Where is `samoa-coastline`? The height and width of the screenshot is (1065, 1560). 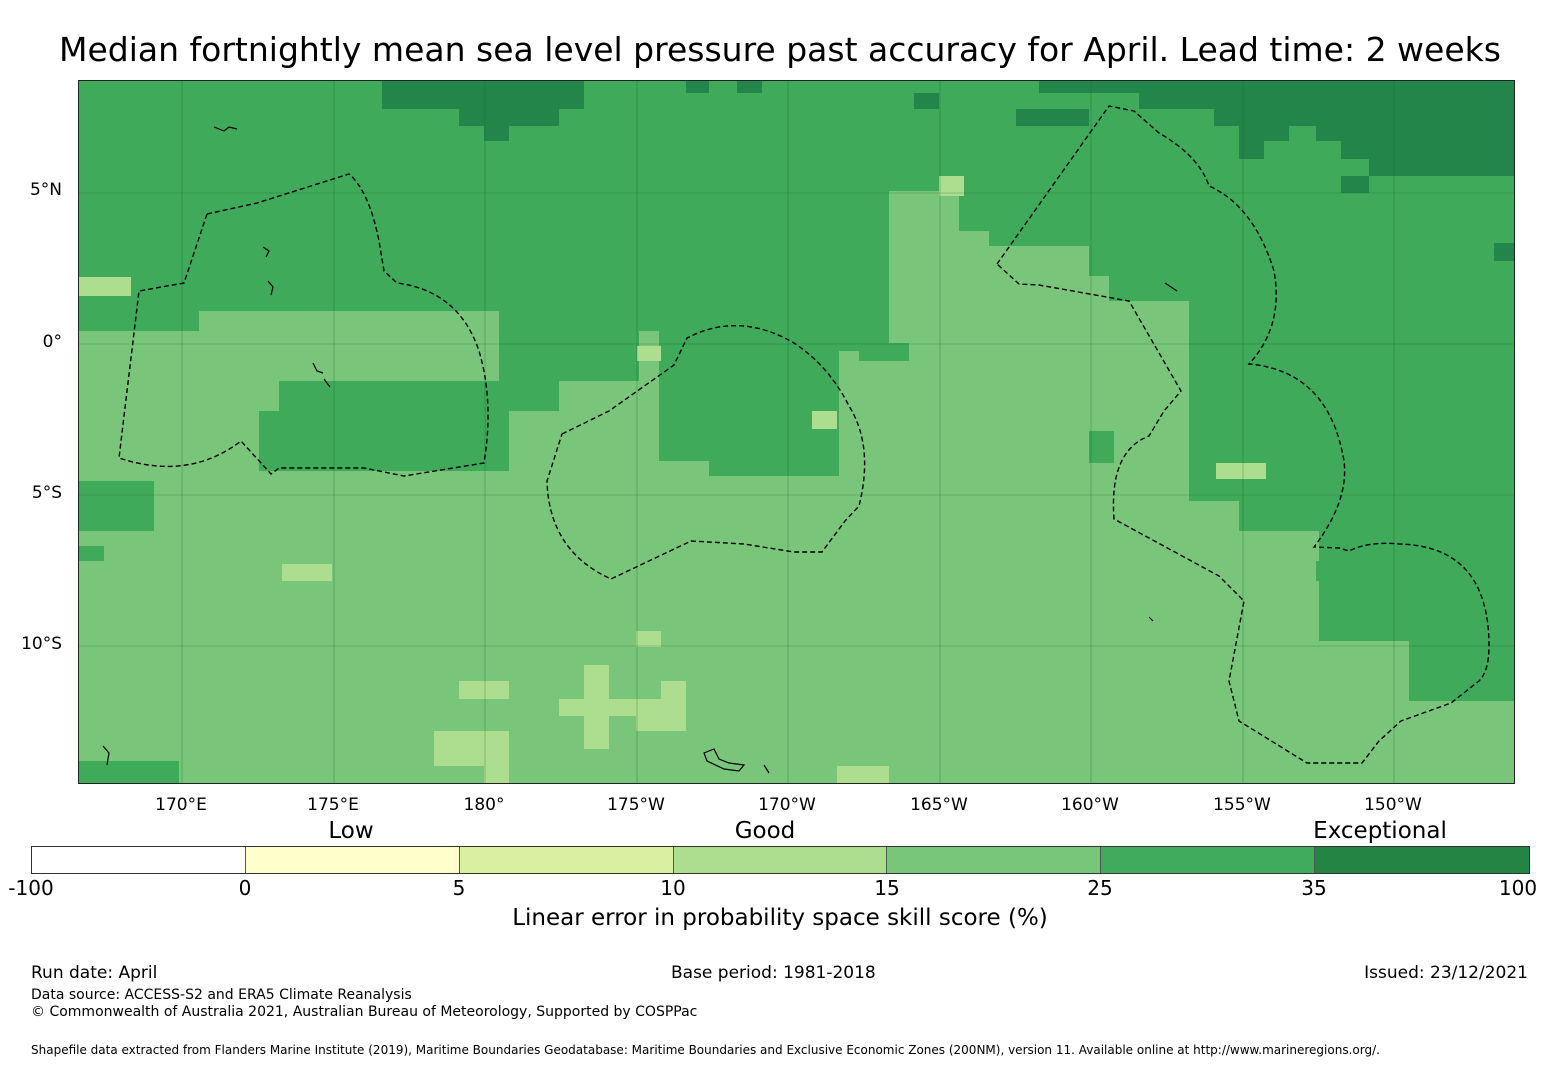 samoa-coastline is located at coordinates (724, 760).